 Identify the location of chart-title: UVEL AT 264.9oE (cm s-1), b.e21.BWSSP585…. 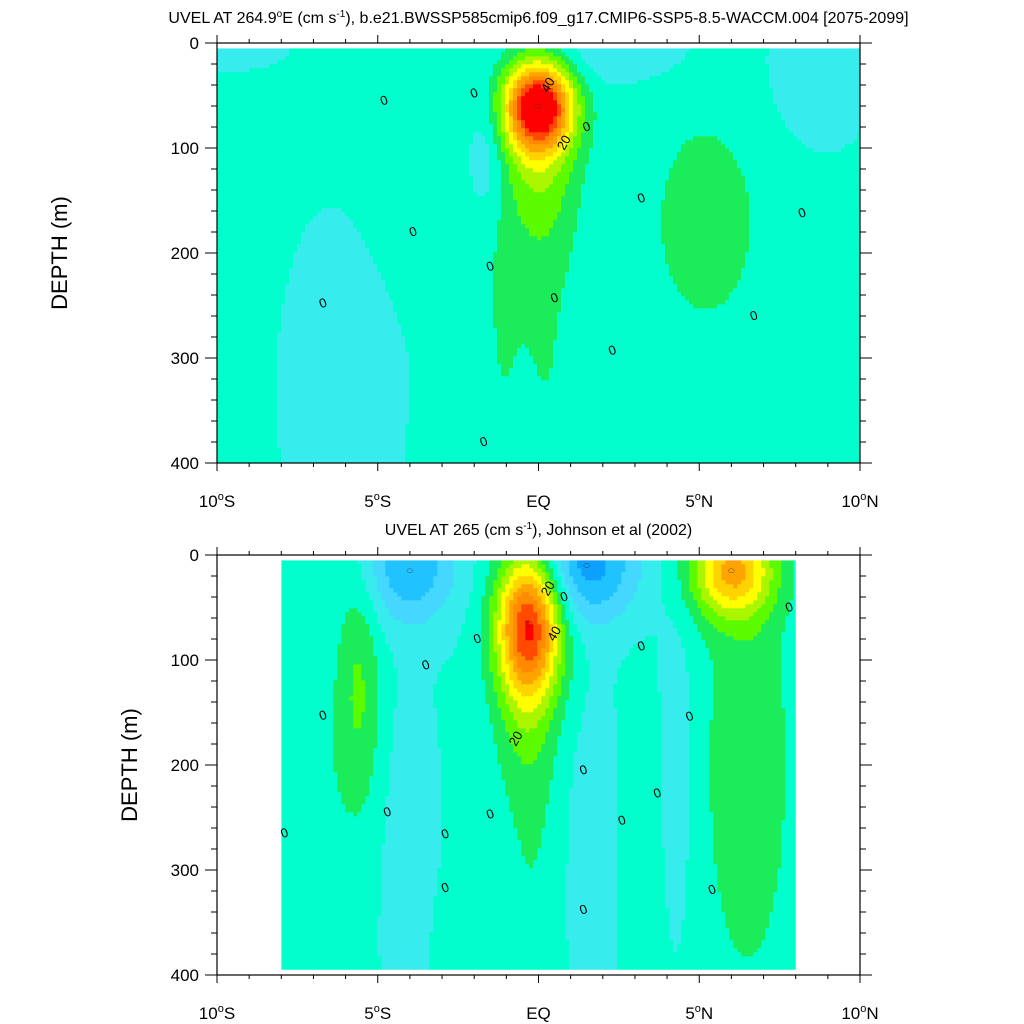
(538, 18).